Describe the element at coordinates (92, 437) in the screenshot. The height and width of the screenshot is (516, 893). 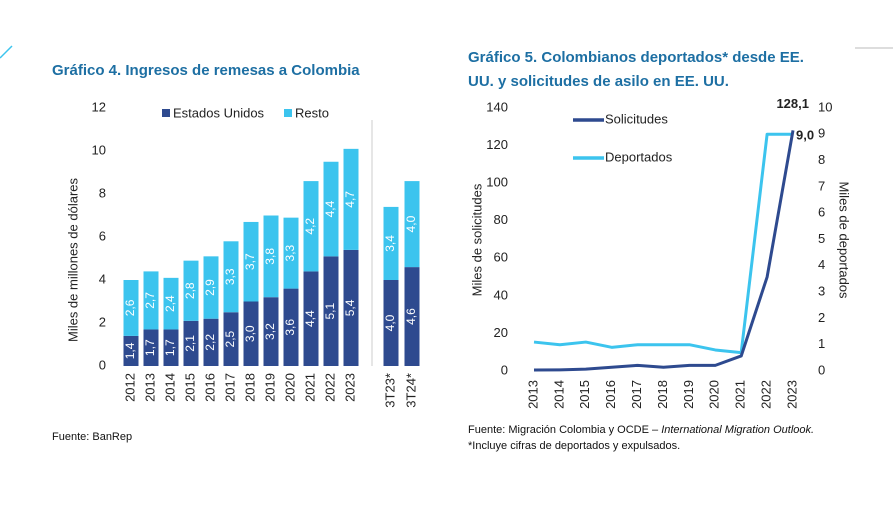
I see `source: Fuente: BanRep` at that location.